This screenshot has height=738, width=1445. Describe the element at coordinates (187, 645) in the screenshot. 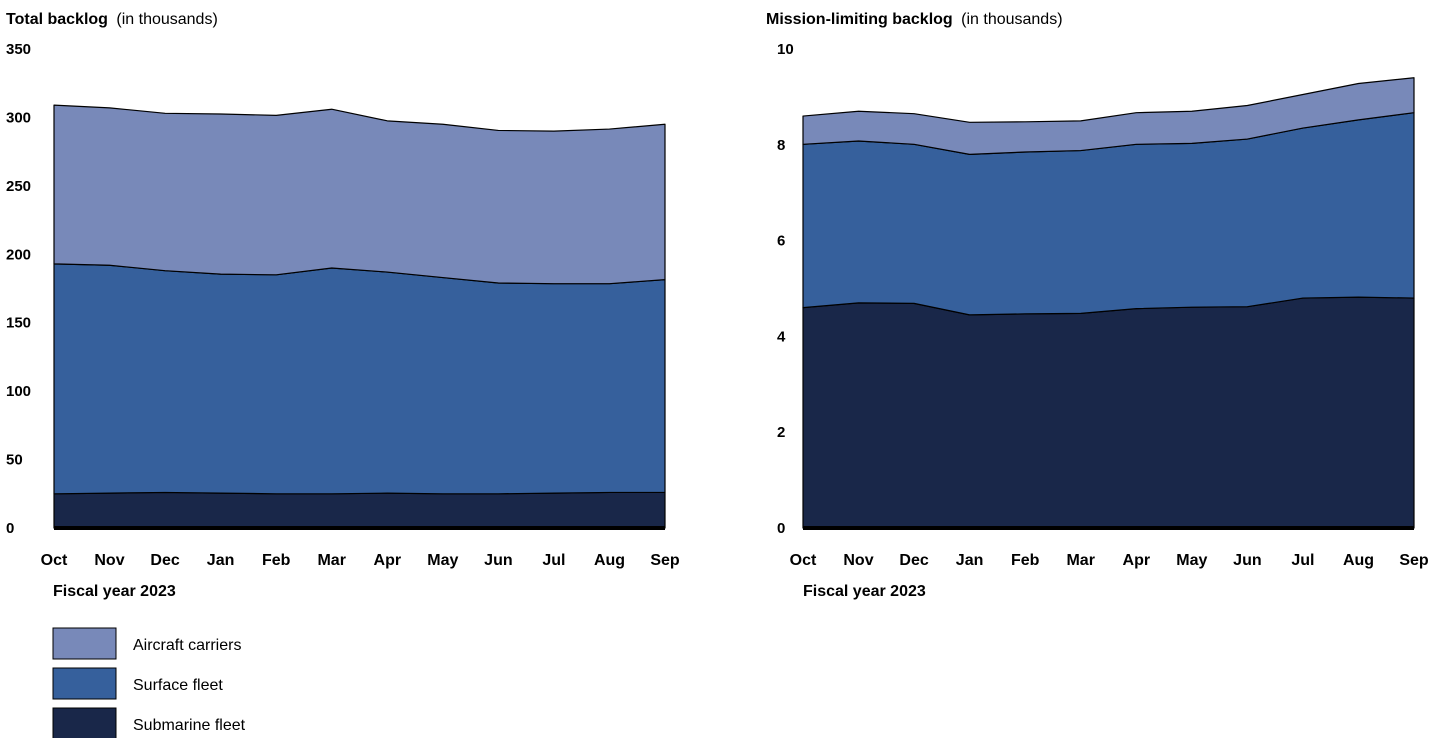

I see `legend-label-aircraft-carriers: Aircraft carriers` at that location.